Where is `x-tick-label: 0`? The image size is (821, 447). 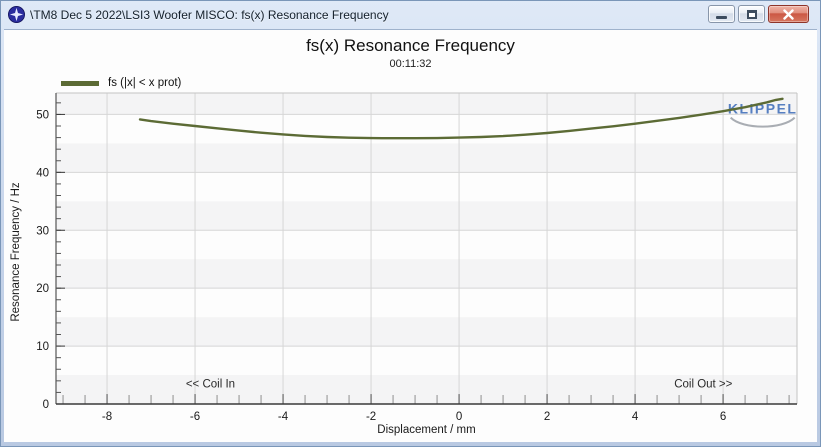 x-tick-label: 0 is located at coordinates (459, 417).